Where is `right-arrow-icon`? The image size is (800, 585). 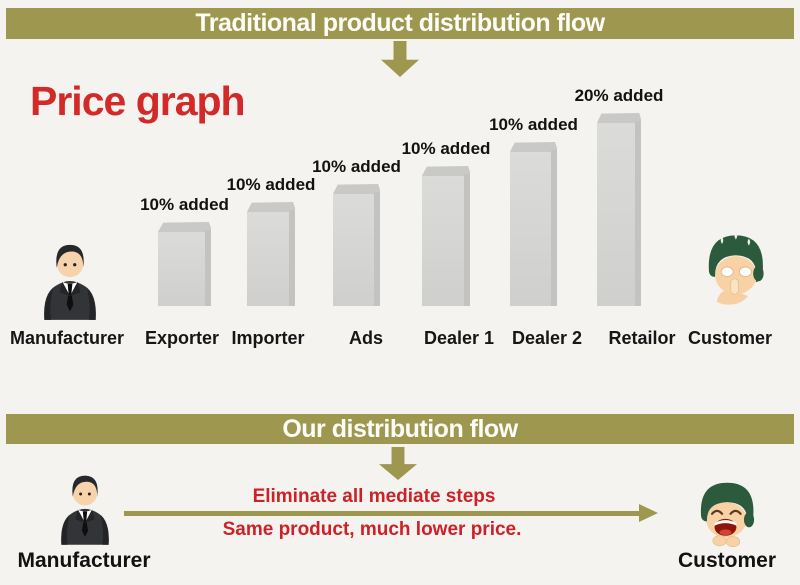 right-arrow-icon is located at coordinates (391, 513).